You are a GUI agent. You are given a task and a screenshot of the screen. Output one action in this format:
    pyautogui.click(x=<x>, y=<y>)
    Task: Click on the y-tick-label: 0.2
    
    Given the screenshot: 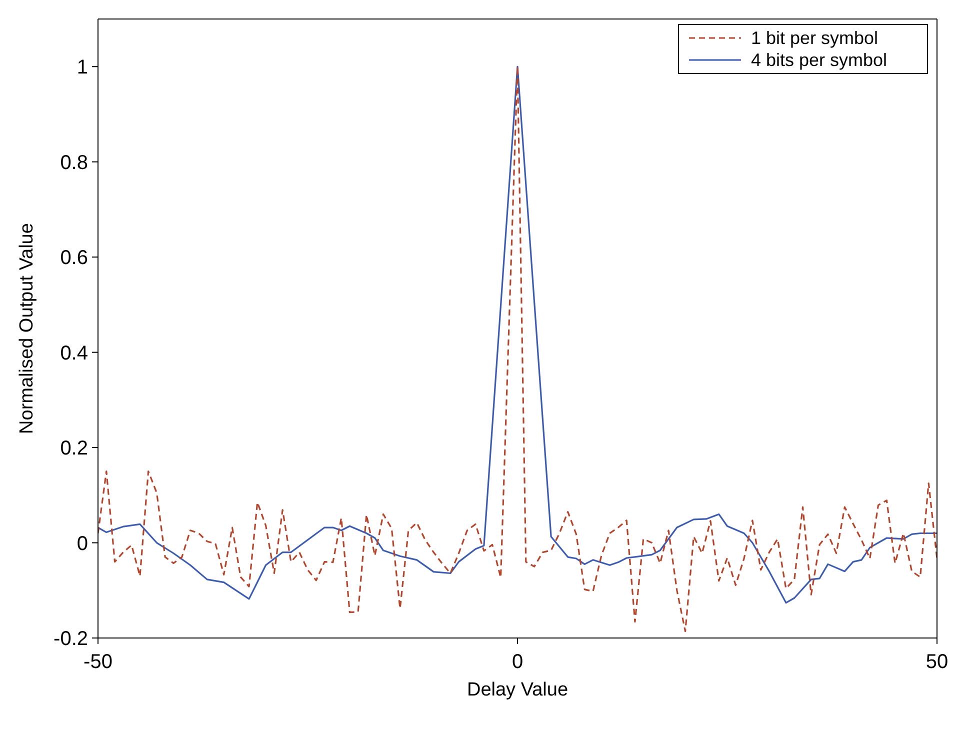 What is the action you would take?
    pyautogui.click(x=74, y=449)
    